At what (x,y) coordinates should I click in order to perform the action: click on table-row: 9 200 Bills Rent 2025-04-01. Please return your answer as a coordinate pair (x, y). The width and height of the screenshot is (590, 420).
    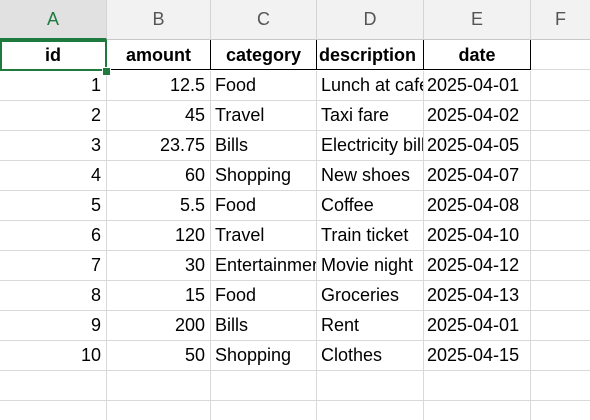
    Looking at the image, I should click on (295, 326).